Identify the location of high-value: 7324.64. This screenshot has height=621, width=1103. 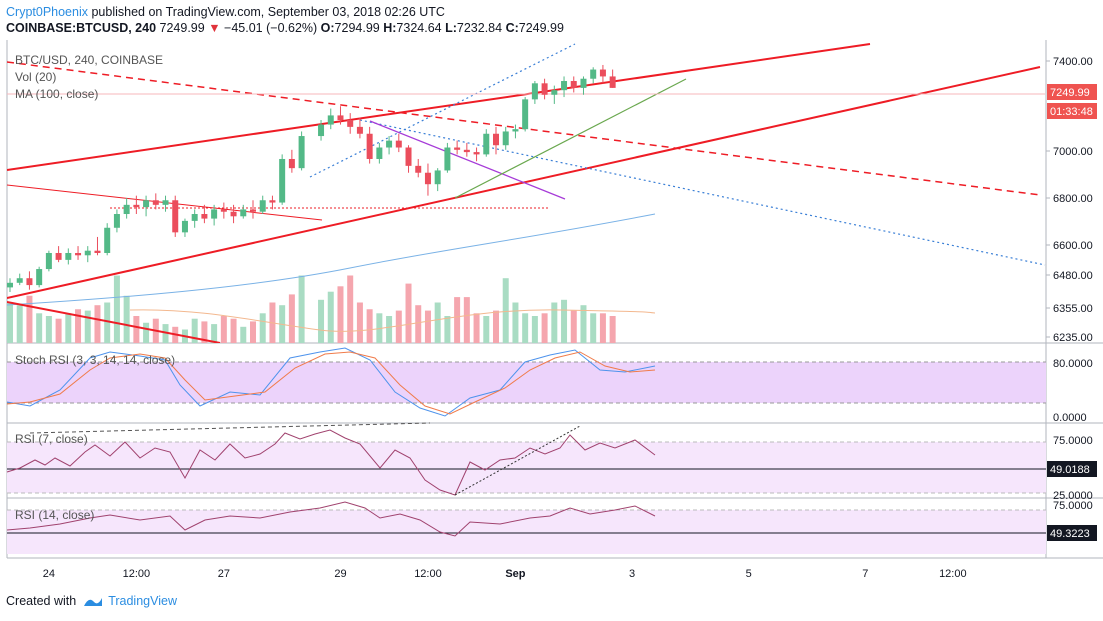
(419, 28).